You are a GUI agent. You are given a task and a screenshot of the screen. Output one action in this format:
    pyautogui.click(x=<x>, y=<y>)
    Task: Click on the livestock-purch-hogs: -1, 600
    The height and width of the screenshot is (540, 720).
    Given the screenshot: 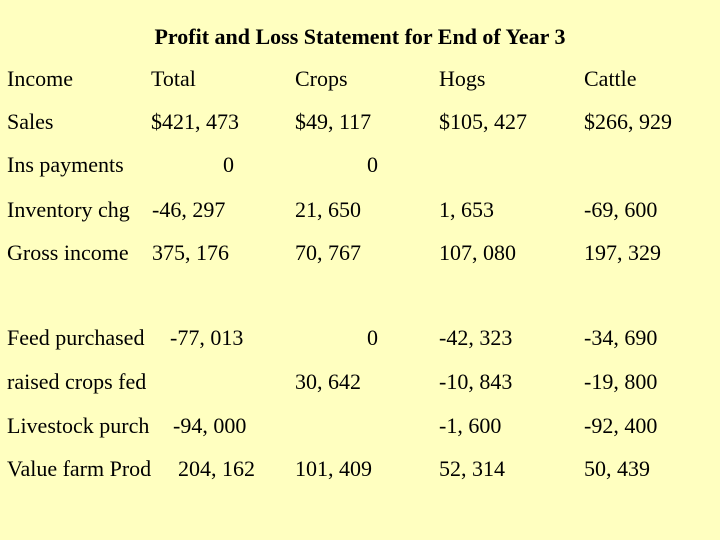 What is the action you would take?
    pyautogui.click(x=470, y=425)
    